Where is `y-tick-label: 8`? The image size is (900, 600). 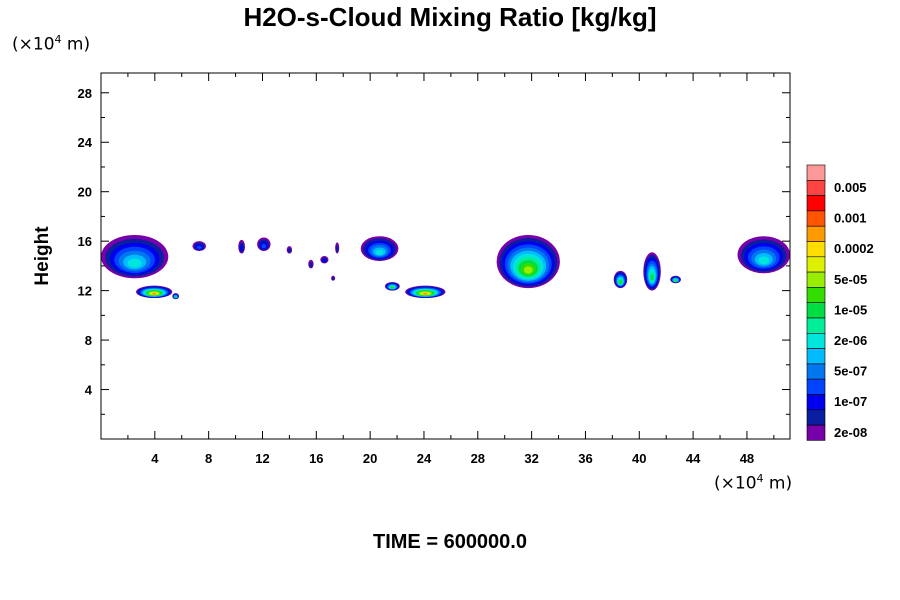
y-tick-label: 8 is located at coordinates (88, 340).